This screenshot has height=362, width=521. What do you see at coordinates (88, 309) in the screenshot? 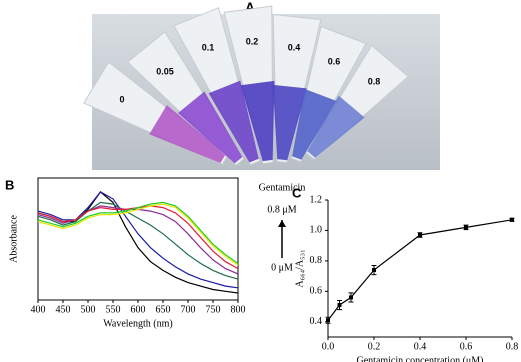
I see `x-tick-label: 500` at bounding box center [88, 309].